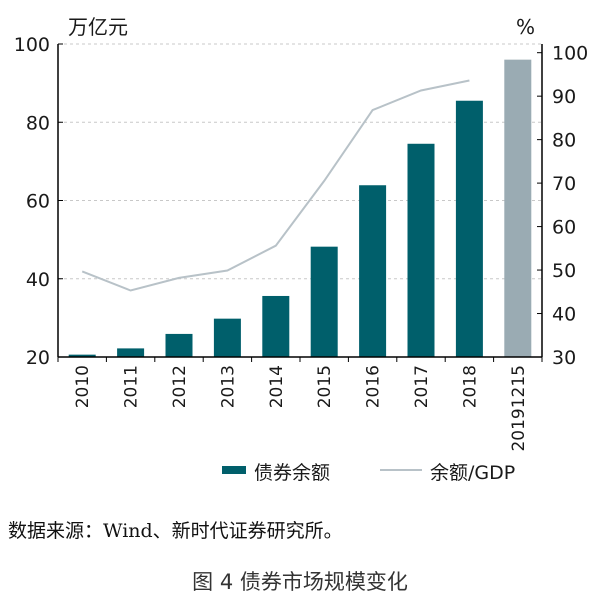 The width and height of the screenshot is (600, 607). I want to click on x-tick-label: 2014, so click(277, 386).